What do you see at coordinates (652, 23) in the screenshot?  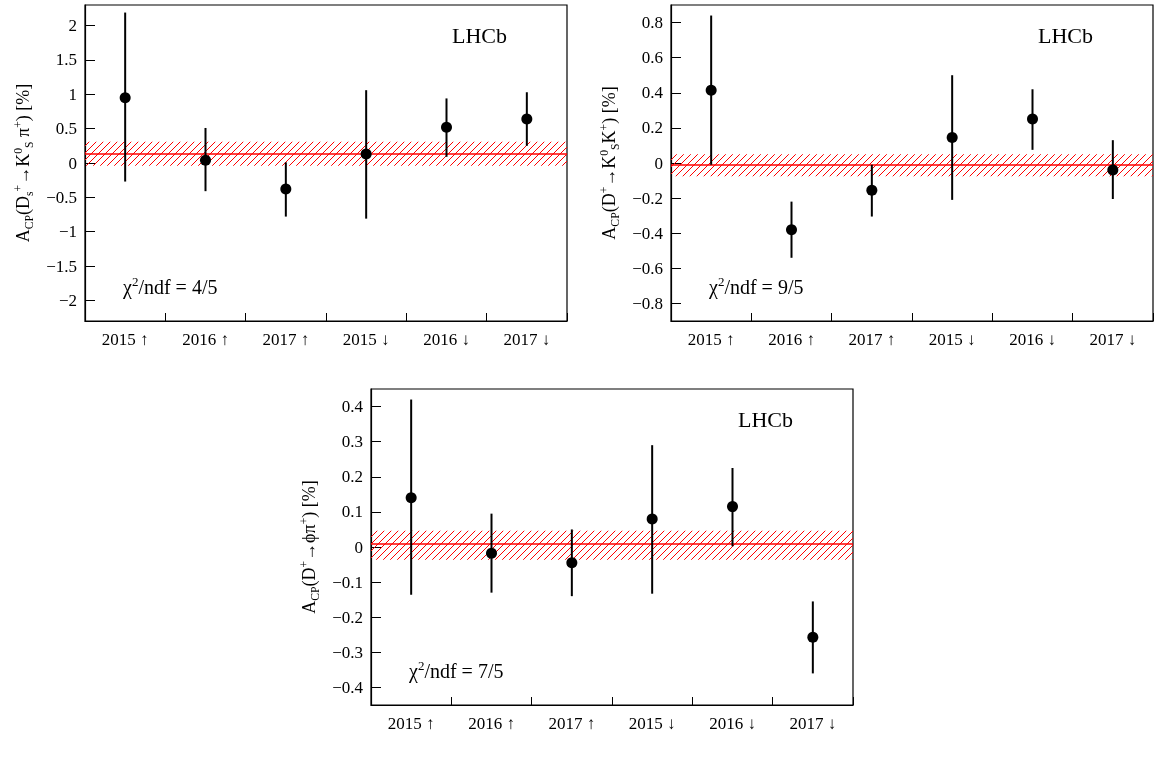 I see `y-tick-label: 0.8` at bounding box center [652, 23].